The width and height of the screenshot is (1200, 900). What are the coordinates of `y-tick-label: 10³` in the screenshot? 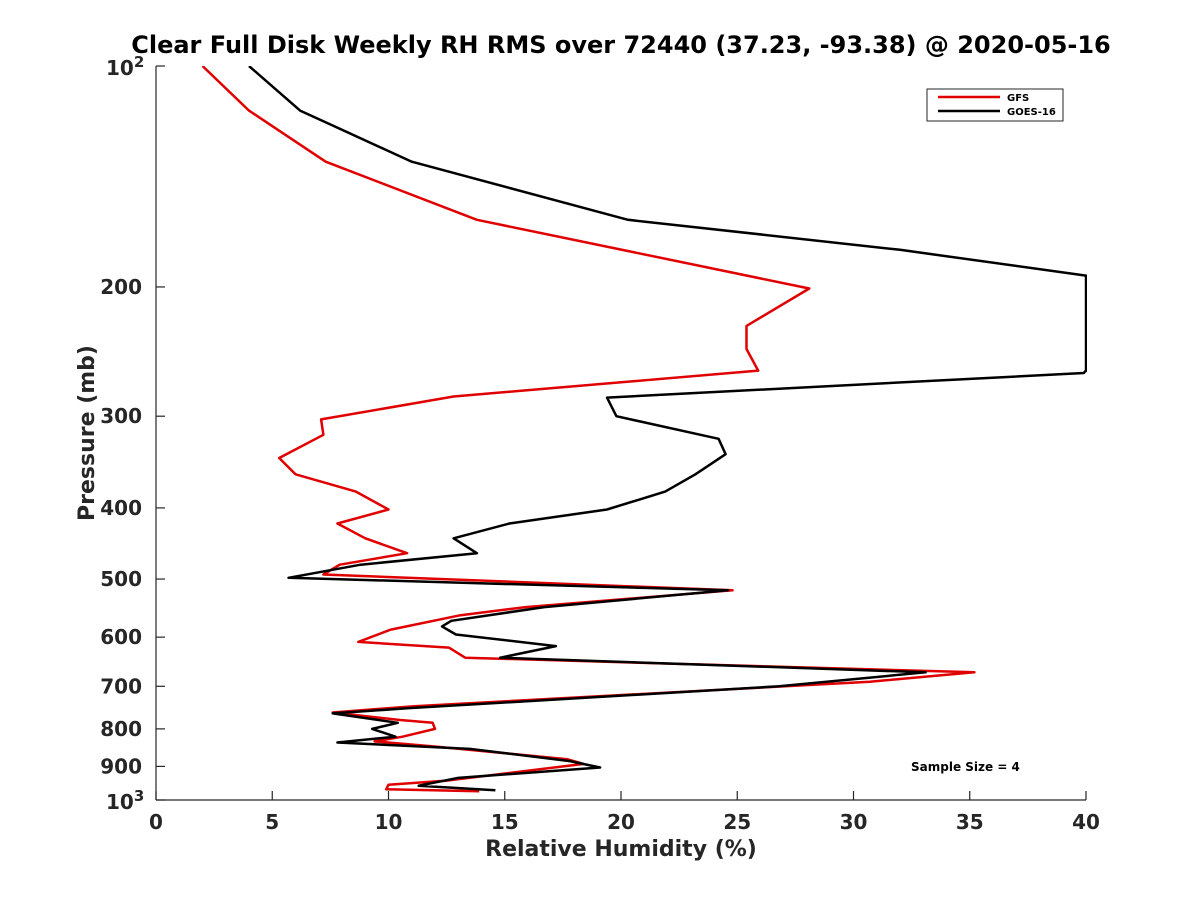 It's located at (125, 800).